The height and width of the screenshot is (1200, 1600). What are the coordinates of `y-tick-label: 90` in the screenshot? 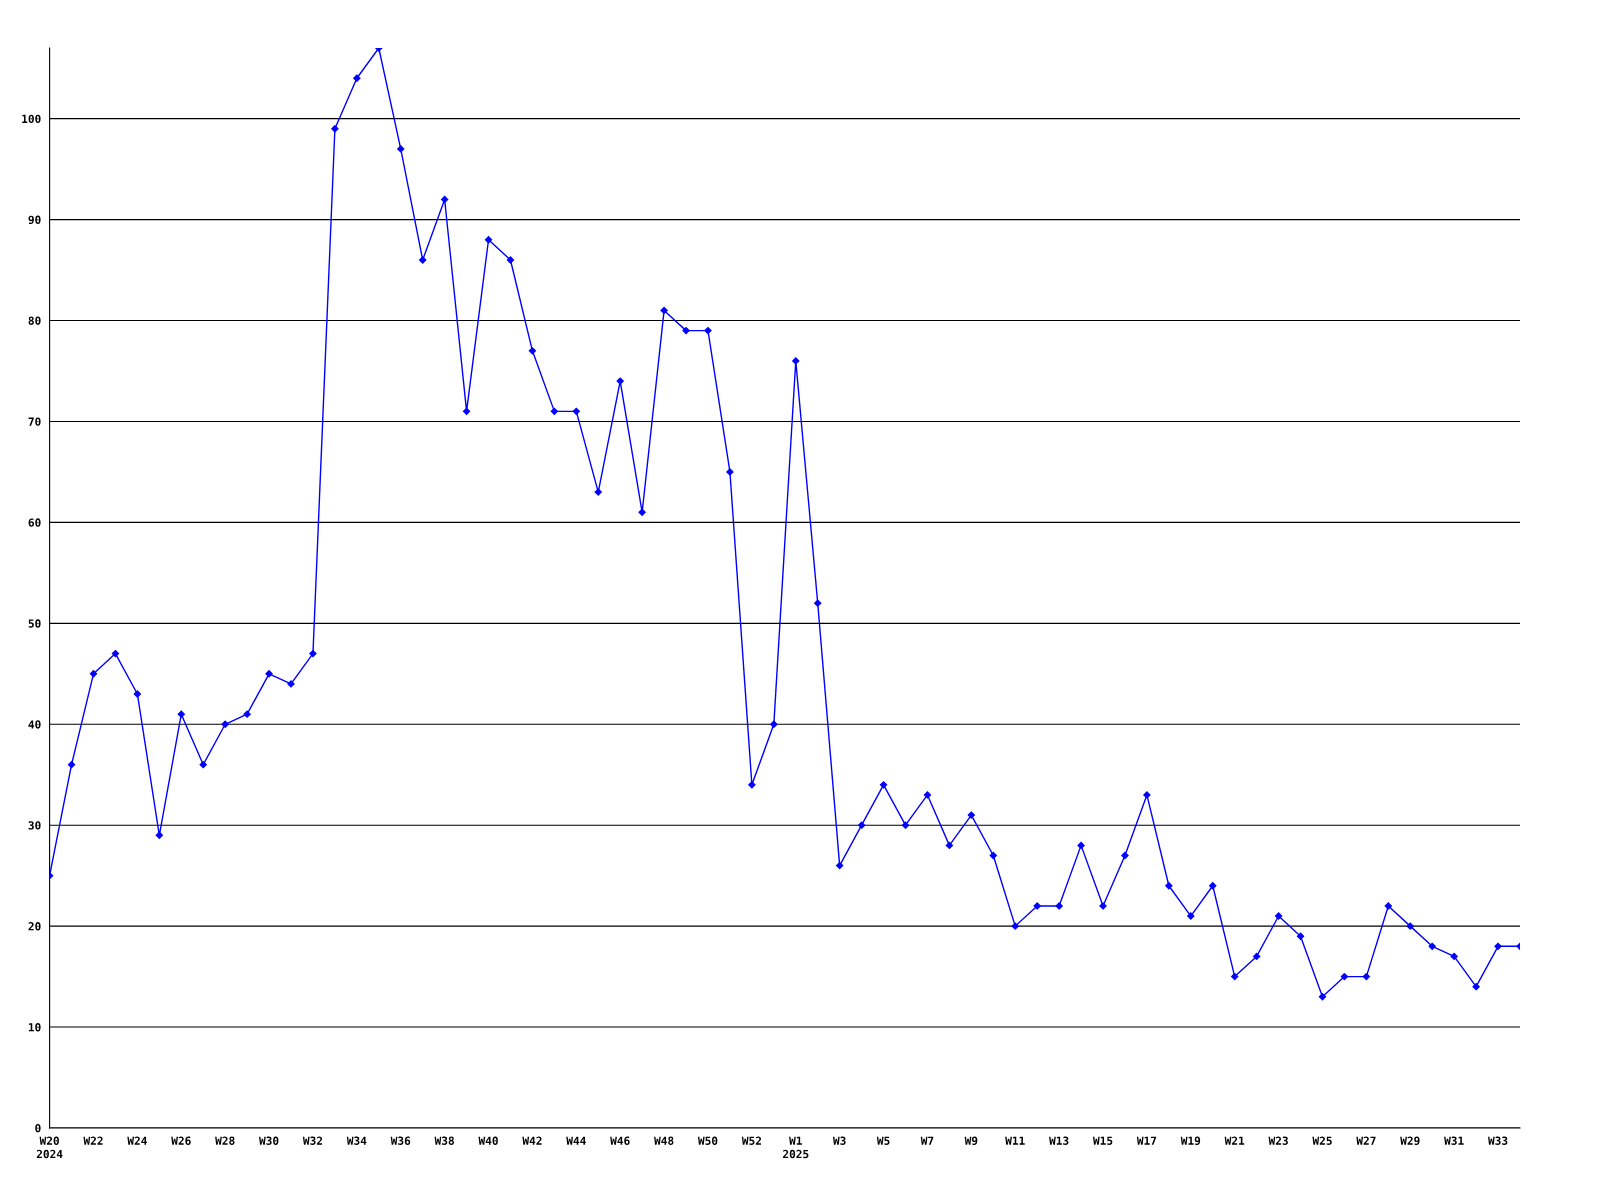 It's located at (34, 220).